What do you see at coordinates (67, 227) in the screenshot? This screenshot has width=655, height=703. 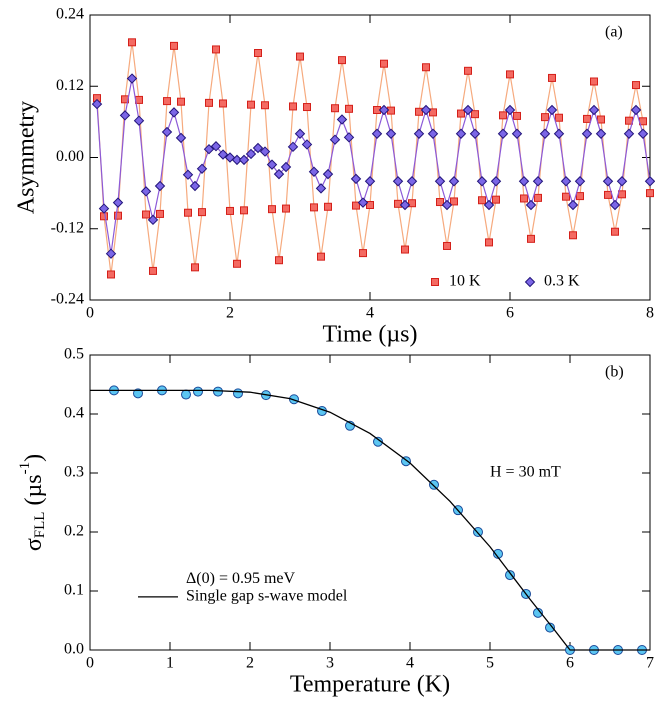 I see `y-tick-label: -0.12` at bounding box center [67, 227].